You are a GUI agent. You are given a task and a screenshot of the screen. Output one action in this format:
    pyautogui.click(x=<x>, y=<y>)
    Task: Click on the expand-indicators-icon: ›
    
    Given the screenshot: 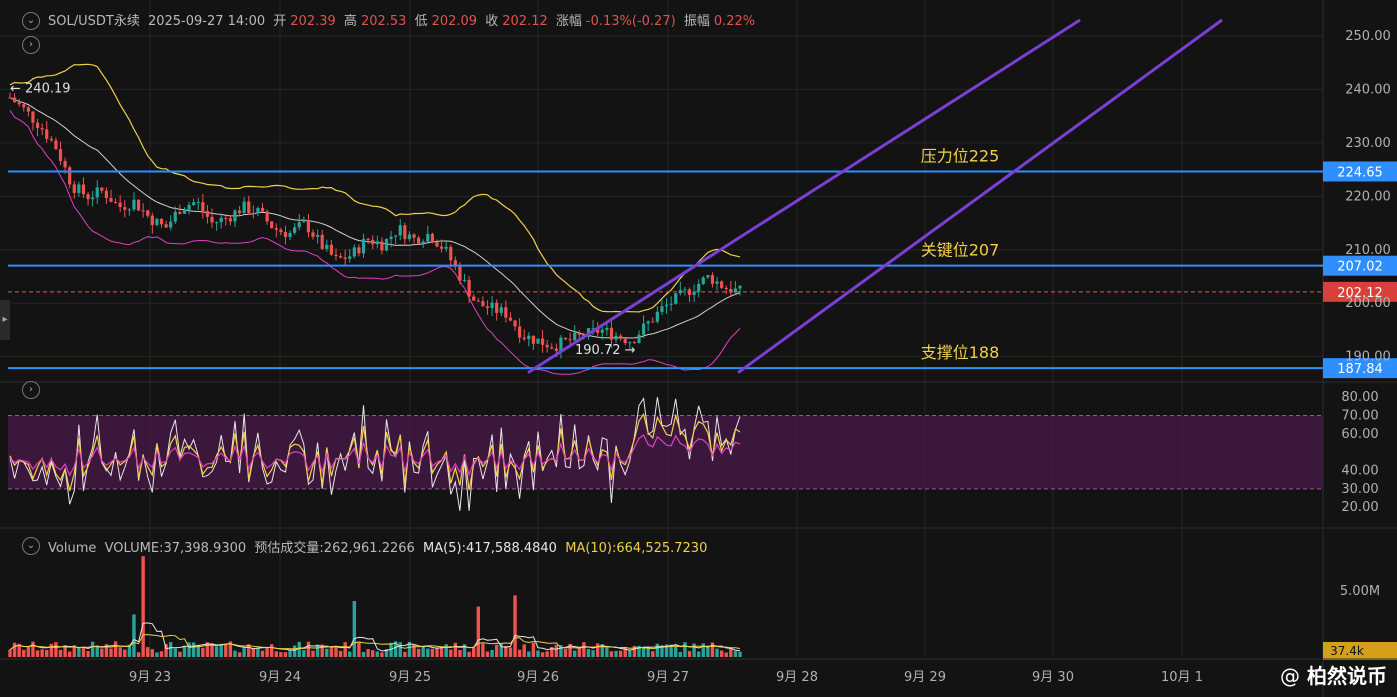 What is the action you would take?
    pyautogui.click(x=31, y=45)
    